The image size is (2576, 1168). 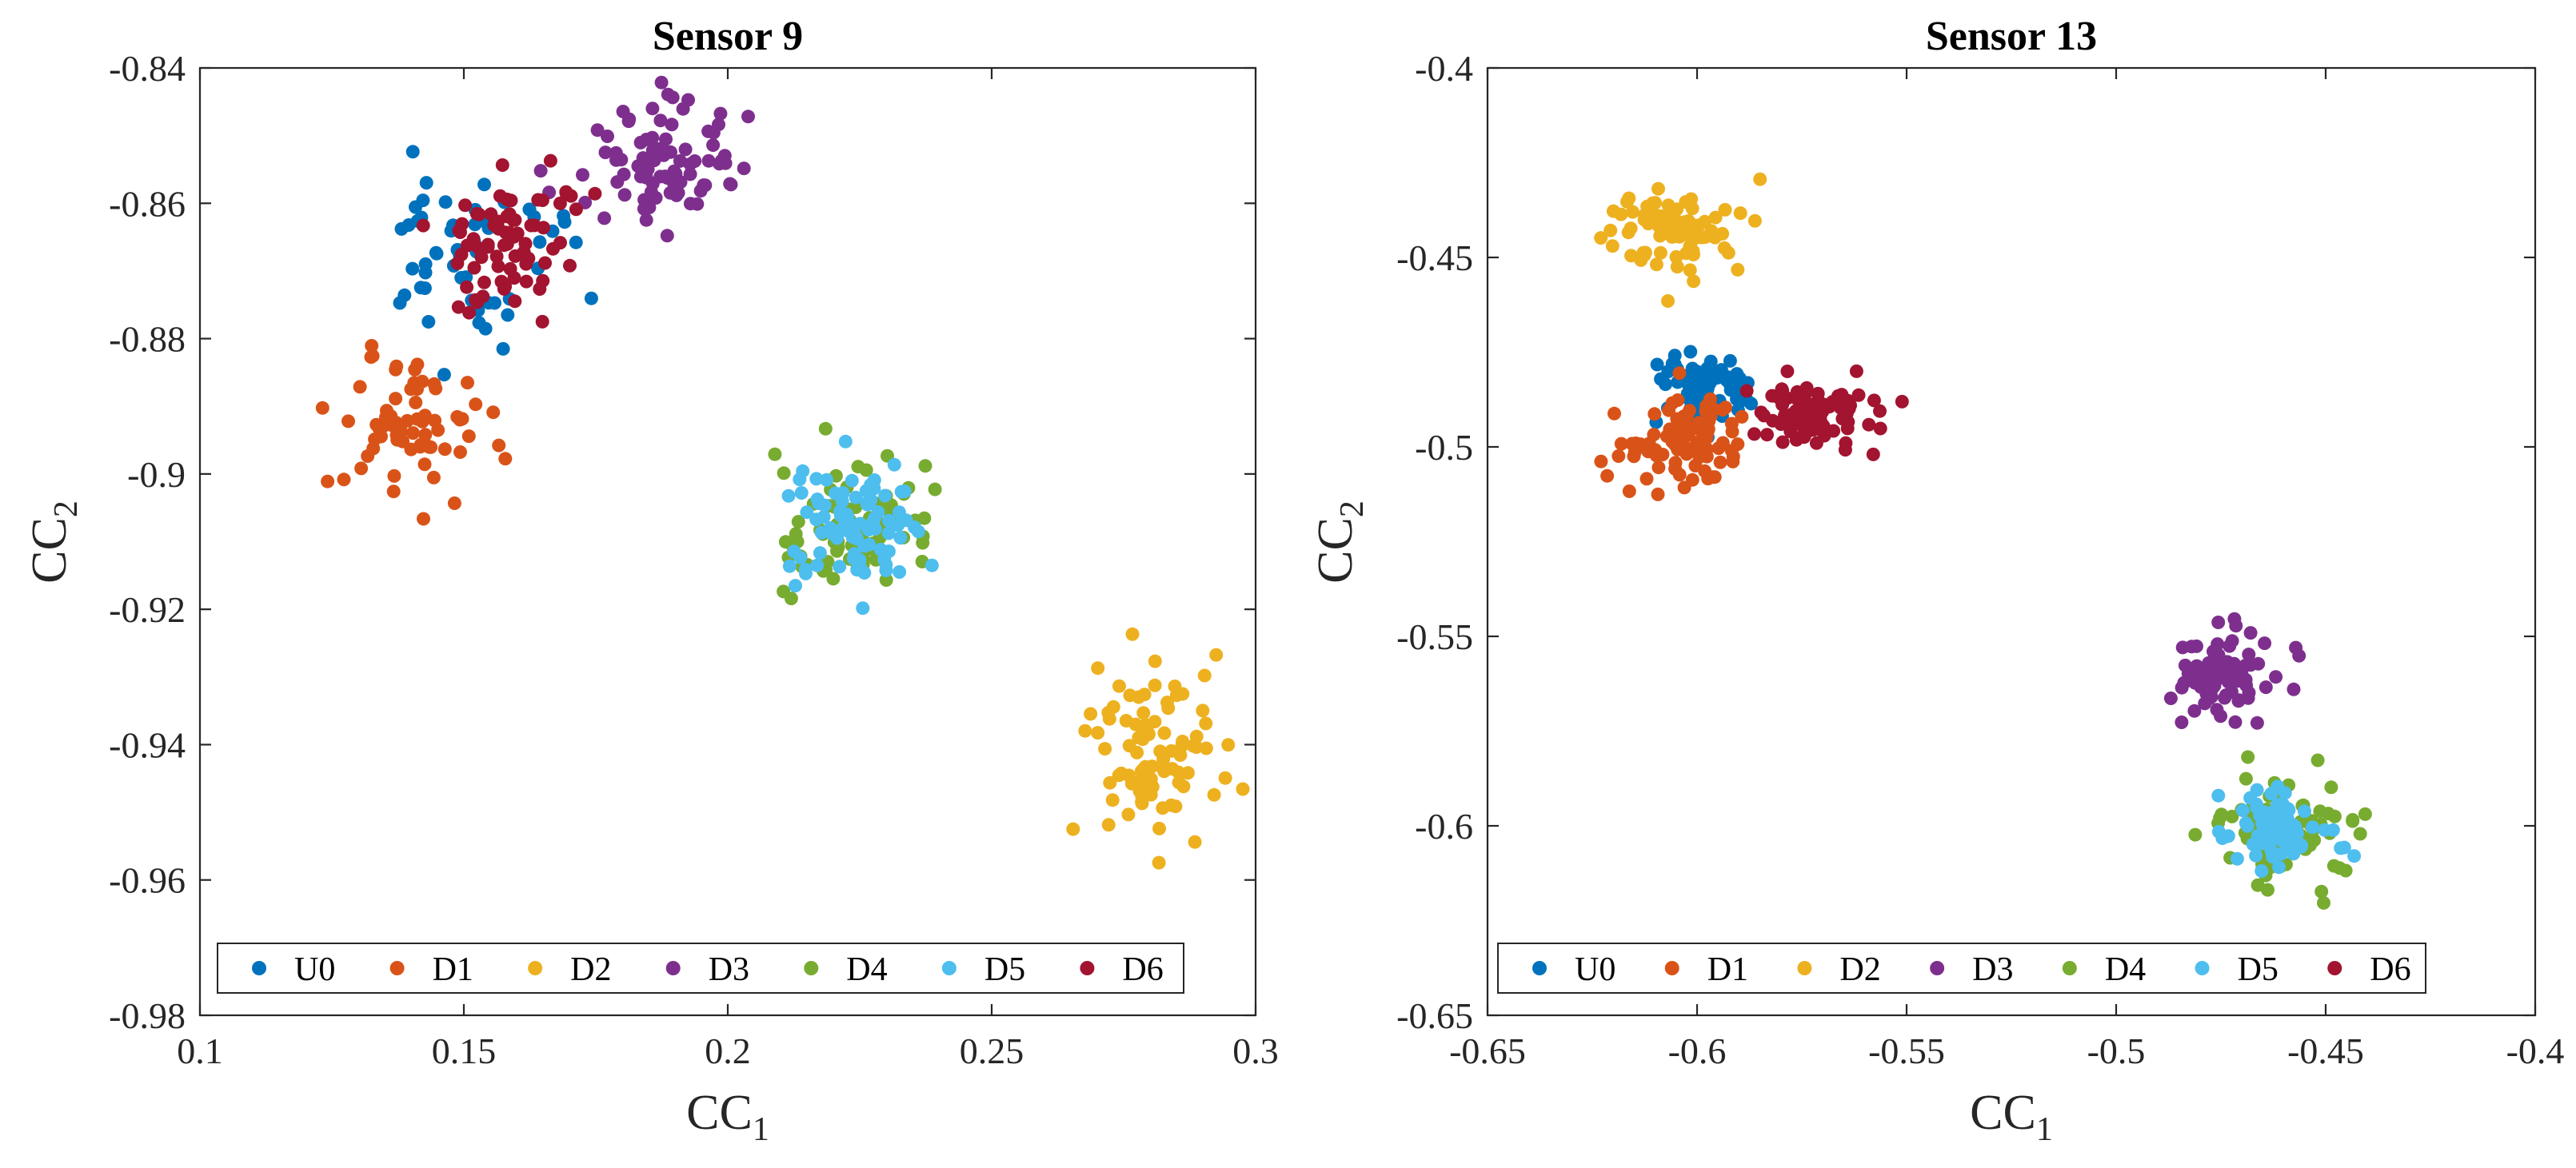 What do you see at coordinates (54, 542) in the screenshot?
I see `y-axis-label: CC2` at bounding box center [54, 542].